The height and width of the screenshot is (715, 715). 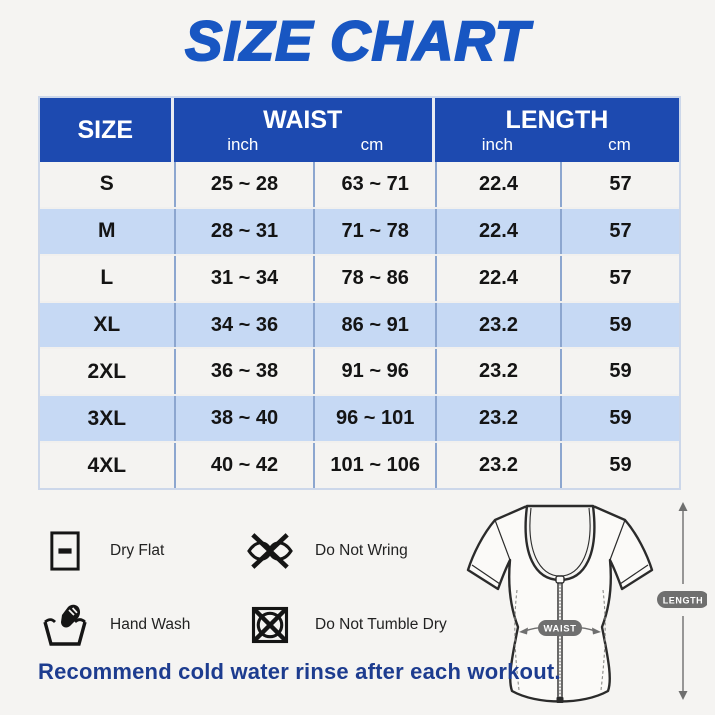 I want to click on length-badge, so click(x=683, y=599).